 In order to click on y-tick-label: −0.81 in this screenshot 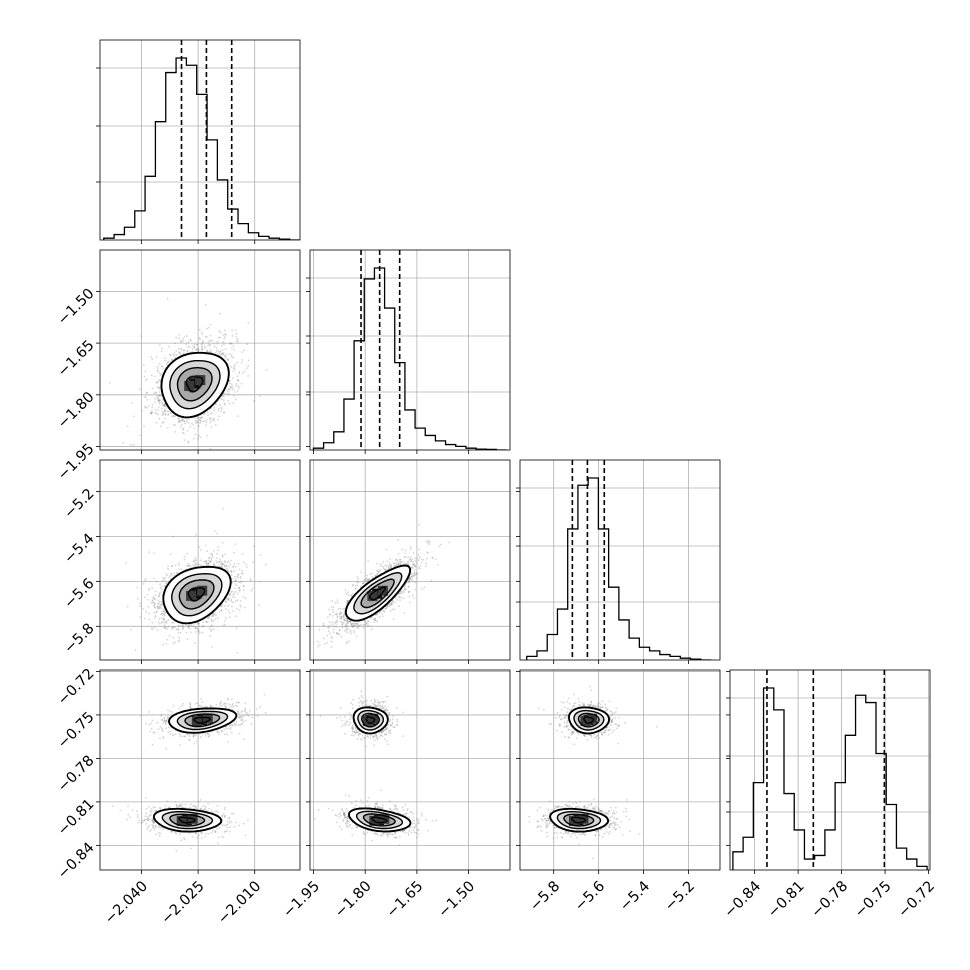, I will do `click(76, 817)`.